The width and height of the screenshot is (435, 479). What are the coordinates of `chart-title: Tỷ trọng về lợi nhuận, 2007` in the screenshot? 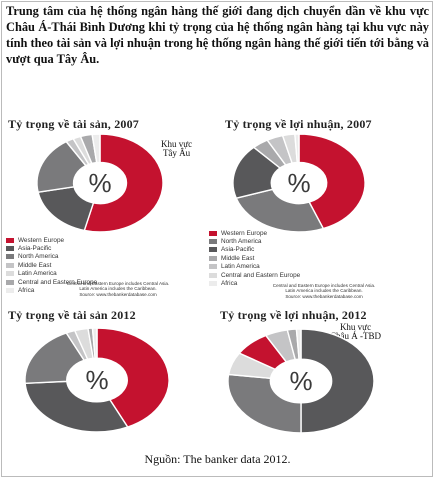 It's located at (298, 124).